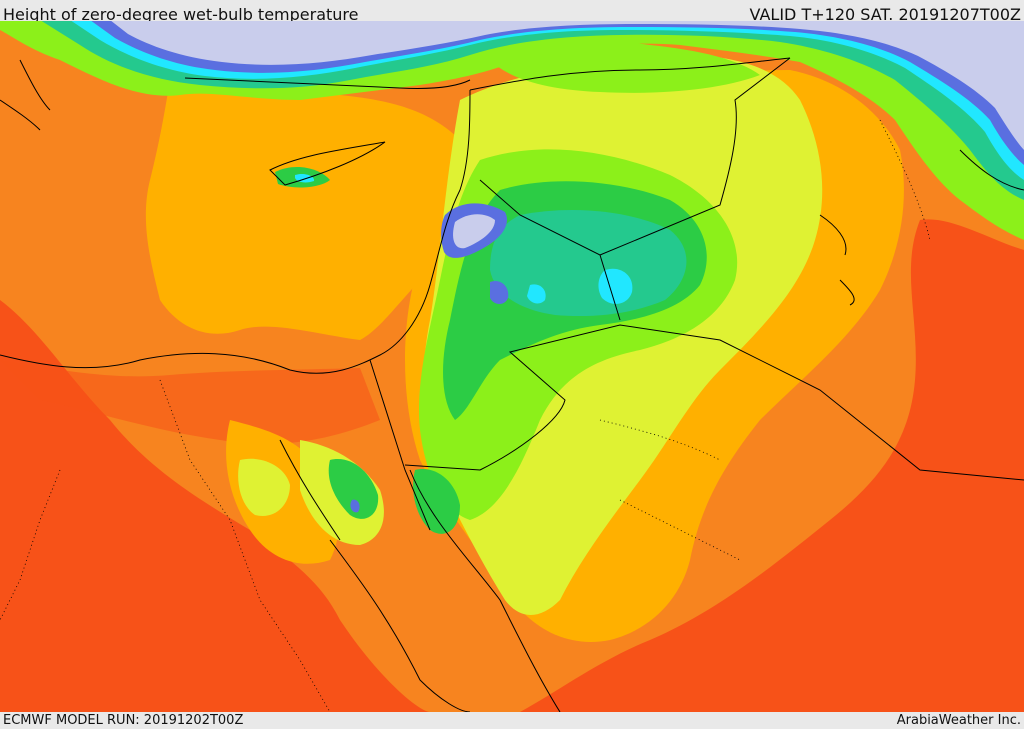  I want to click on credit-label: ArabiaWeather Inc., so click(958, 720).